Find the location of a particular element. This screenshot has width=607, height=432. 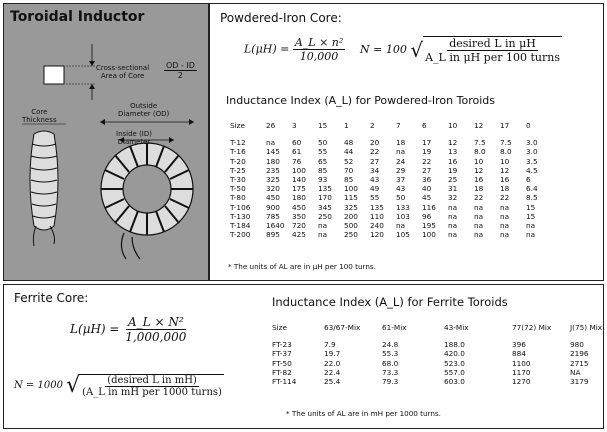

table-cell: 93 is located at coordinates (323, 179).